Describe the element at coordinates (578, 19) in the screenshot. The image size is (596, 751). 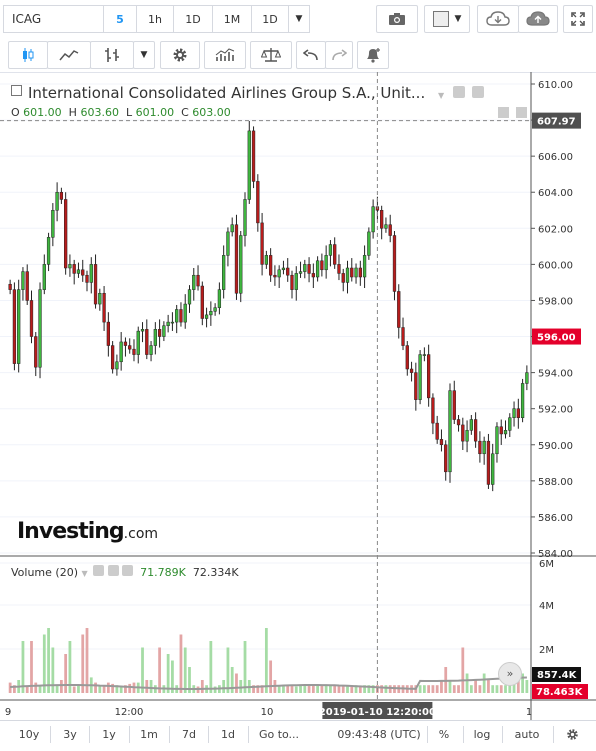
I see `fullscreen-button` at that location.